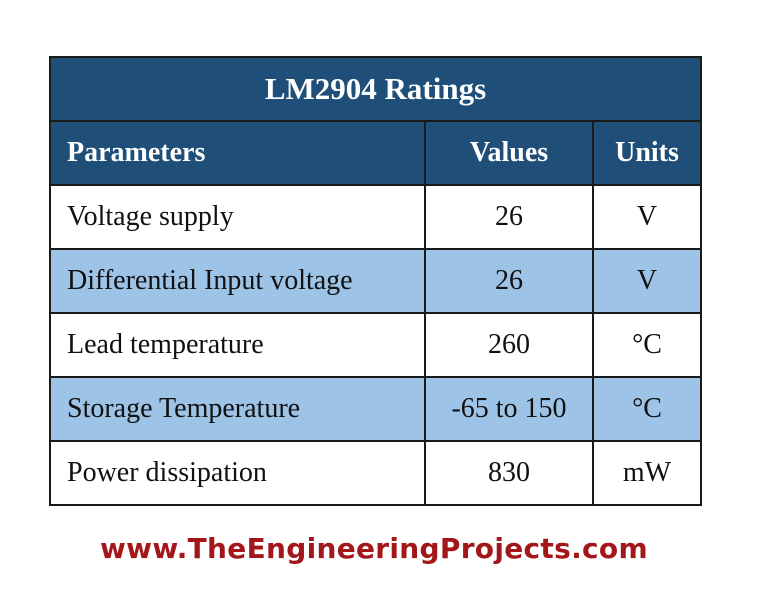  What do you see at coordinates (374, 548) in the screenshot?
I see `footer-url: www.TheEngineeringProjects.com` at bounding box center [374, 548].